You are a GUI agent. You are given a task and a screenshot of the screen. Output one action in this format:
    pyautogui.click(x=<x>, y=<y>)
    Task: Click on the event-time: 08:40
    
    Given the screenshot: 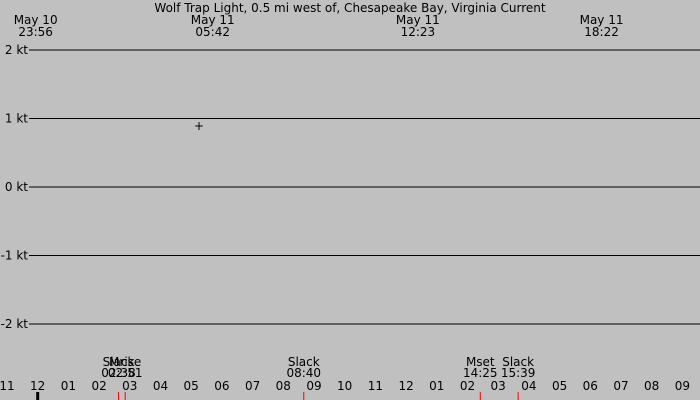 What is the action you would take?
    pyautogui.click(x=303, y=373)
    